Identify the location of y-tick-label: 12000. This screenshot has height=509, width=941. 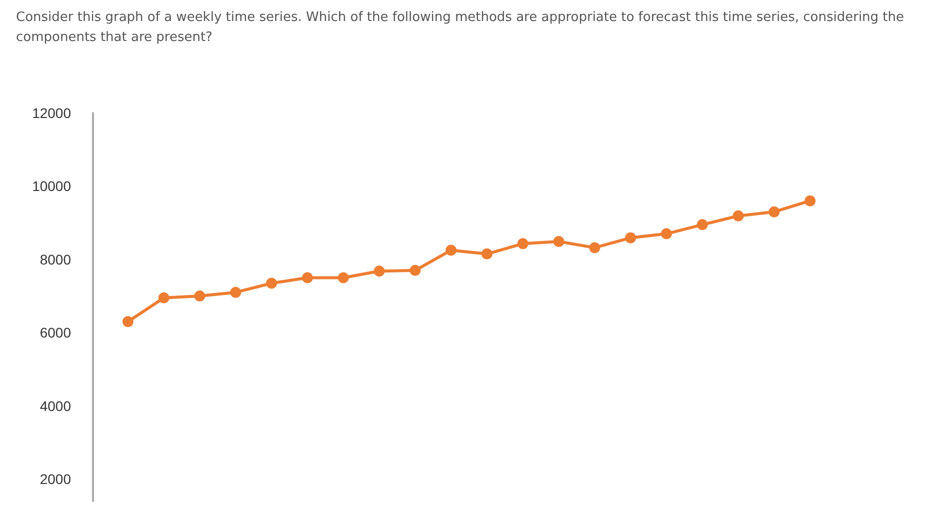
(52, 113).